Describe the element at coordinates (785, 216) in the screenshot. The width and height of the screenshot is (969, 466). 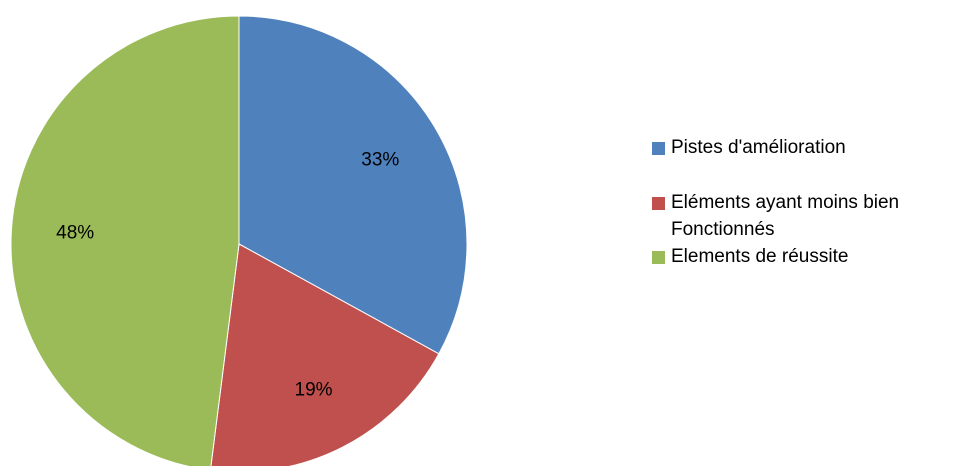
I see `legend-label-elements-moins-bien-fonctionnes: Eléments ayant moins bien Fonctionnés` at that location.